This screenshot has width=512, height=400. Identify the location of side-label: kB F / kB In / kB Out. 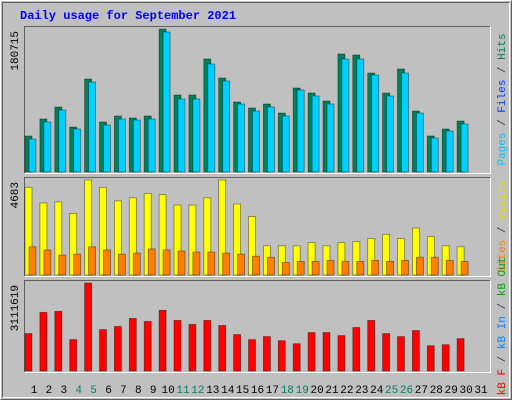
(503, 326).